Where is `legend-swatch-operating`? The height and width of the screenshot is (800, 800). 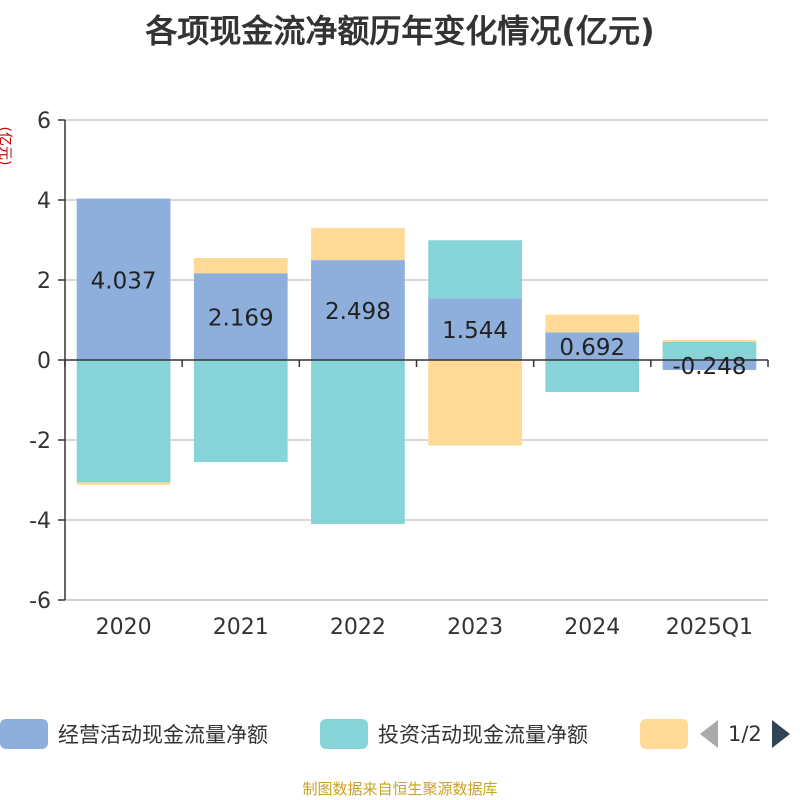
legend-swatch-operating is located at coordinates (24, 734).